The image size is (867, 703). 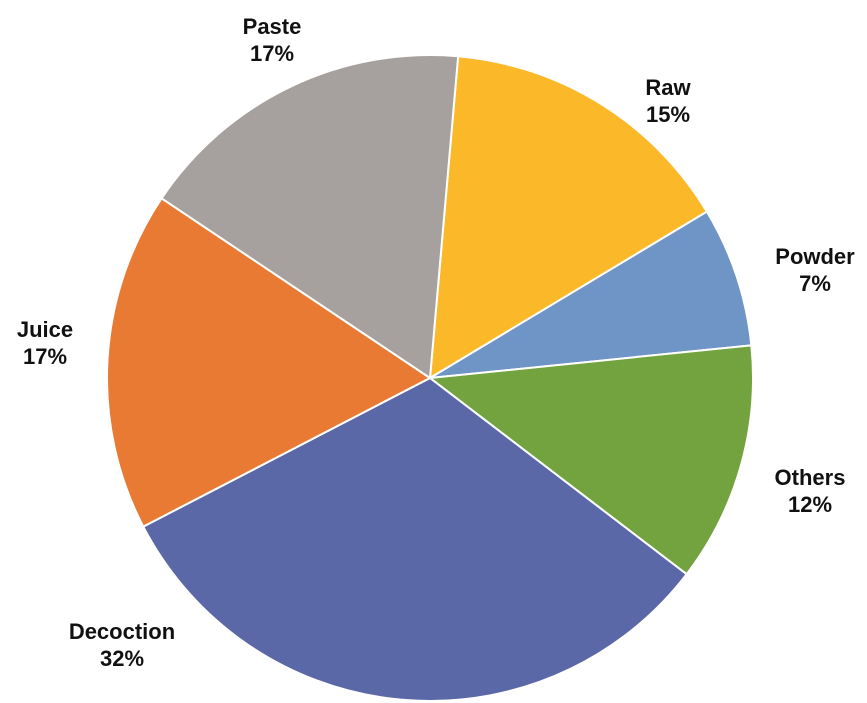 I want to click on pie-slice-raw, so click(x=568, y=217).